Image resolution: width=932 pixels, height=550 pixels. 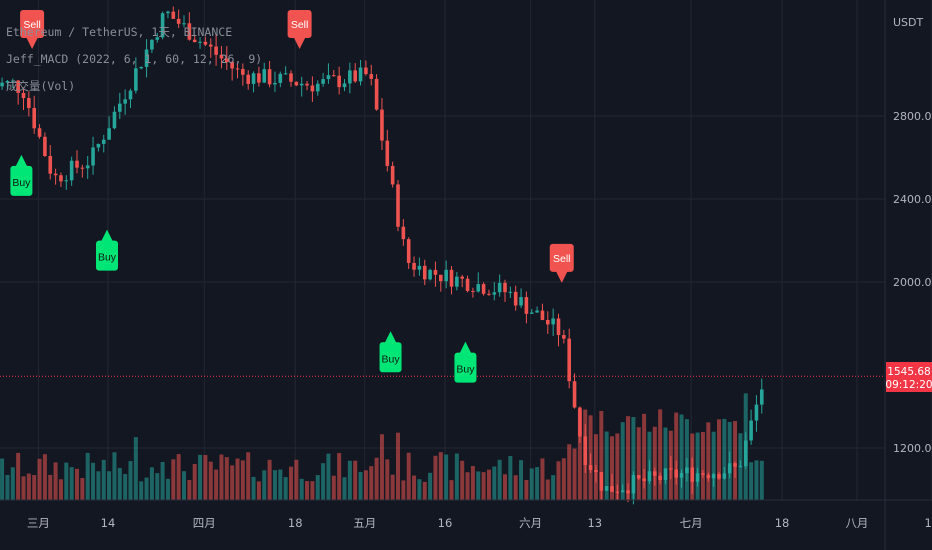 I want to click on macd-legend: Jeff_MACD (2022, 6, 1, 60, 12, 26, 9), so click(x=134, y=59).